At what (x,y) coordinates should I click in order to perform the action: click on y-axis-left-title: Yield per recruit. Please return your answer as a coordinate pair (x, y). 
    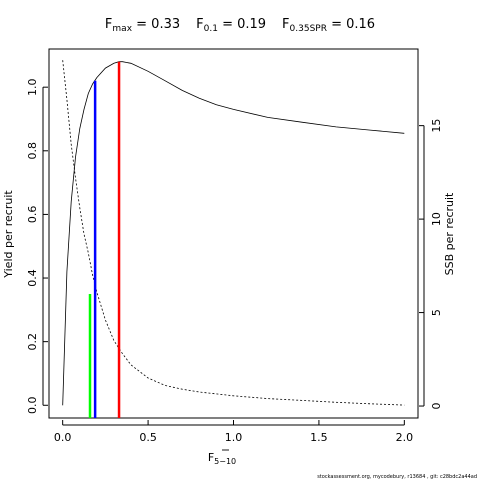
    Looking at the image, I should click on (8, 234).